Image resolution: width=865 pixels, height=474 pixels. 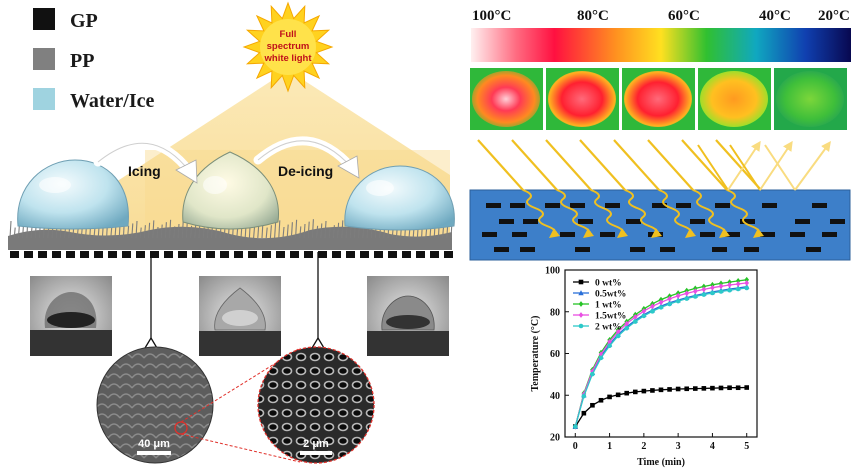 What do you see at coordinates (73, 194) in the screenshot?
I see `droplet-water` at bounding box center [73, 194].